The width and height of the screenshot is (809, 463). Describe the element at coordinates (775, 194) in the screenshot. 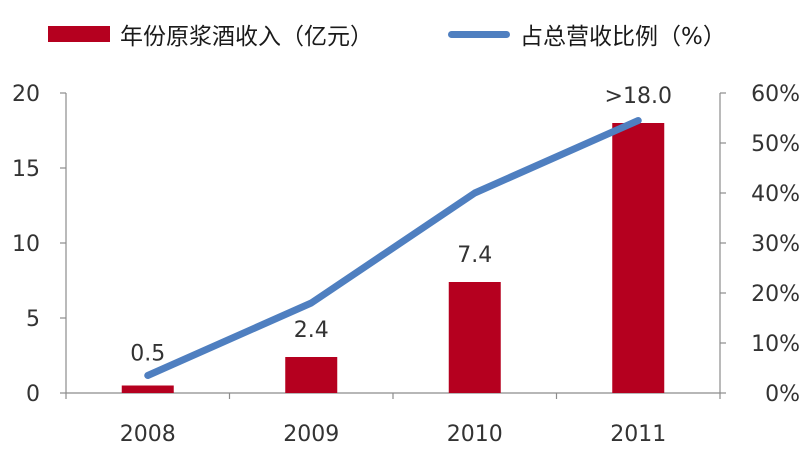

I see `right-axis-tick-label: 40%` at that location.